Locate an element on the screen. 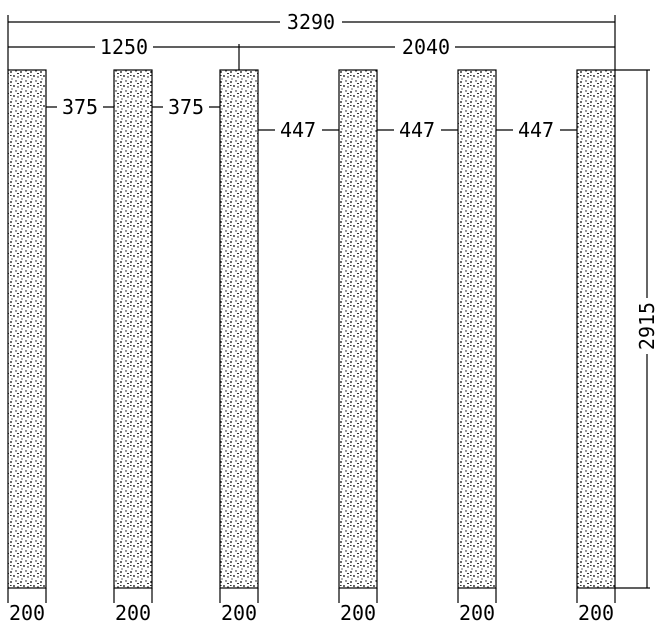 The height and width of the screenshot is (625, 659). overall-width-label: 3290 is located at coordinates (311, 22).